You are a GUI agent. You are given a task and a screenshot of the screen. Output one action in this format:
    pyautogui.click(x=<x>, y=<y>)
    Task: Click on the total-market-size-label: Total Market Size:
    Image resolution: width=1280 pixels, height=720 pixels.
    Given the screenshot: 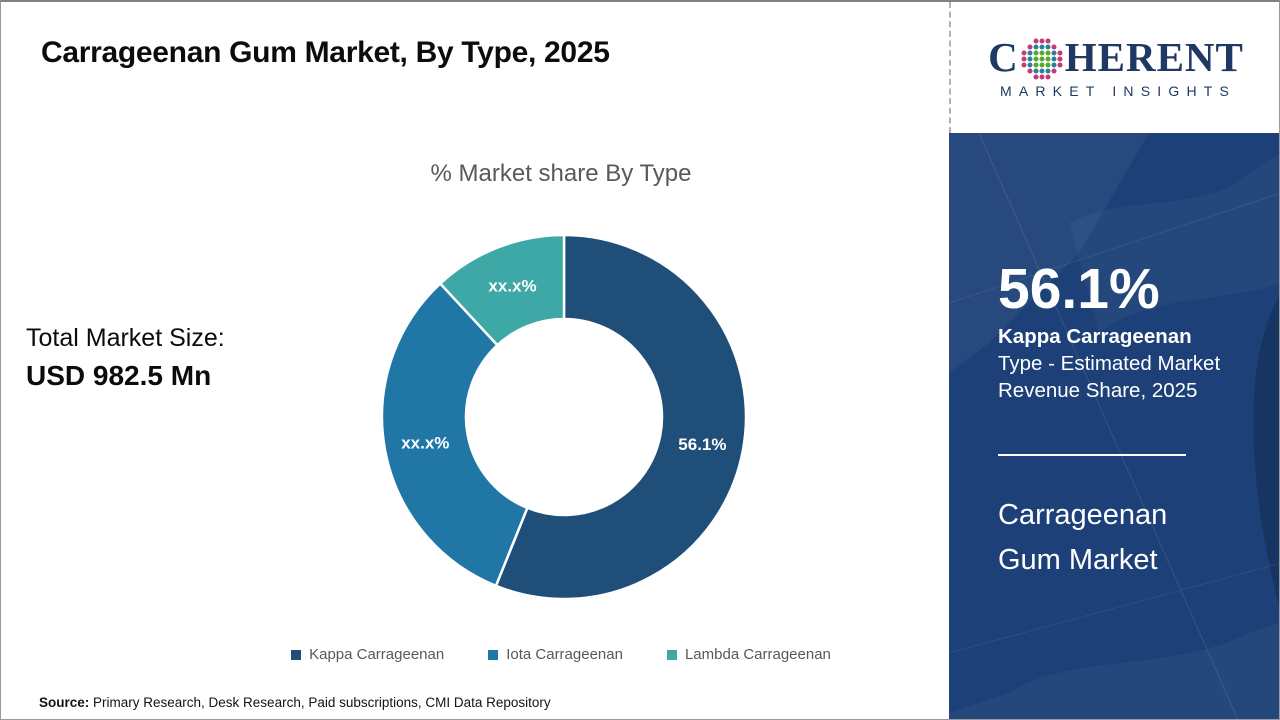 What is the action you would take?
    pyautogui.click(x=125, y=338)
    